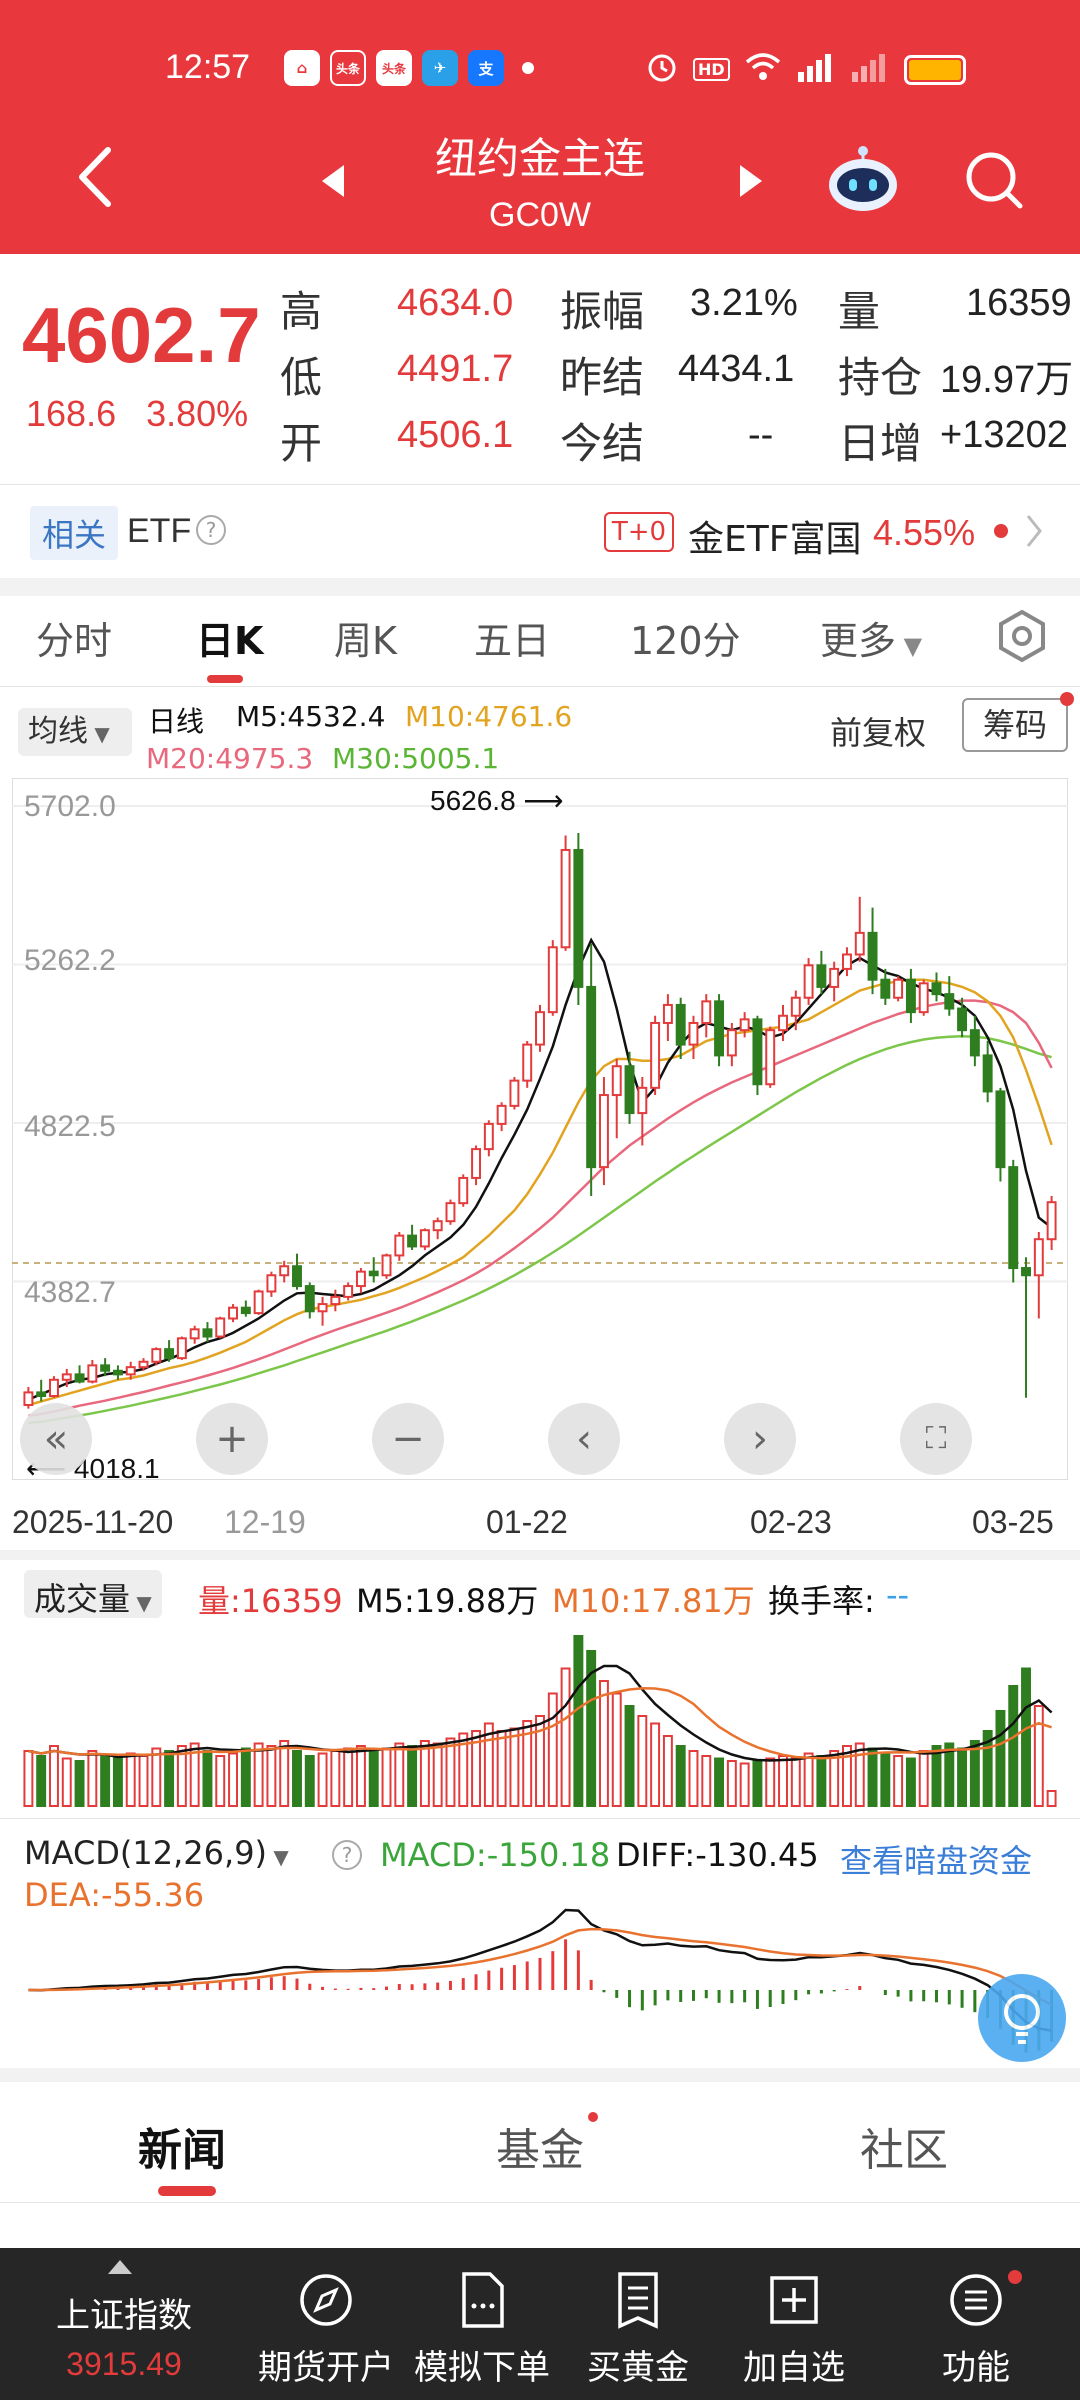 This screenshot has height=2400, width=1080. What do you see at coordinates (878, 733) in the screenshot?
I see `adjust-mode-label: 前复权` at bounding box center [878, 733].